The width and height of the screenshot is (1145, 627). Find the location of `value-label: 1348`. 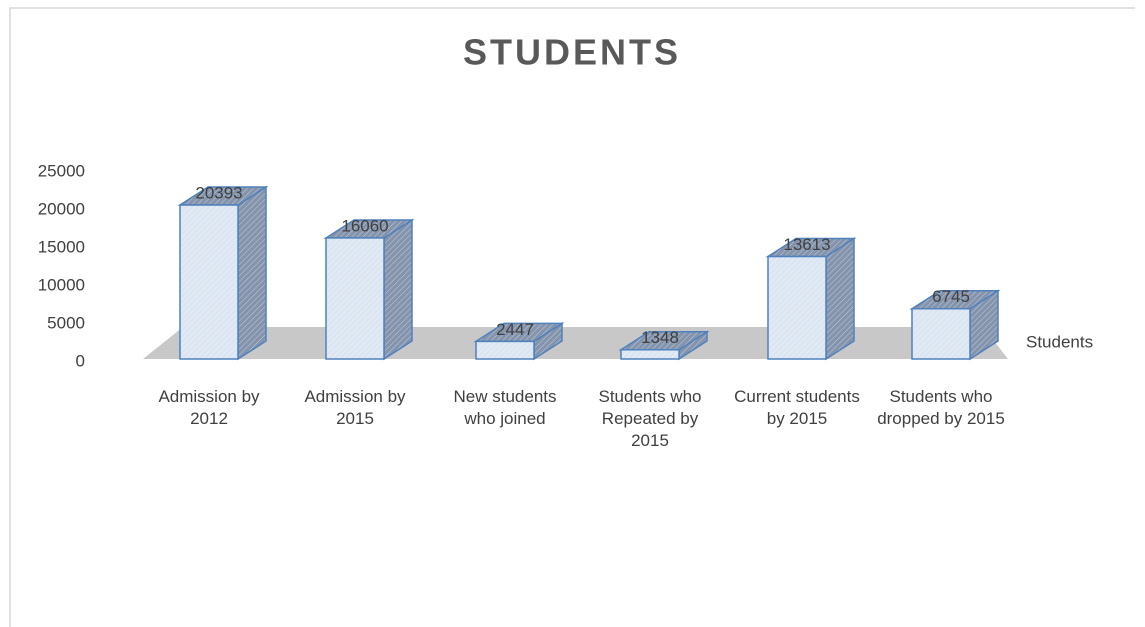

value-label: 1348 is located at coordinates (660, 337).